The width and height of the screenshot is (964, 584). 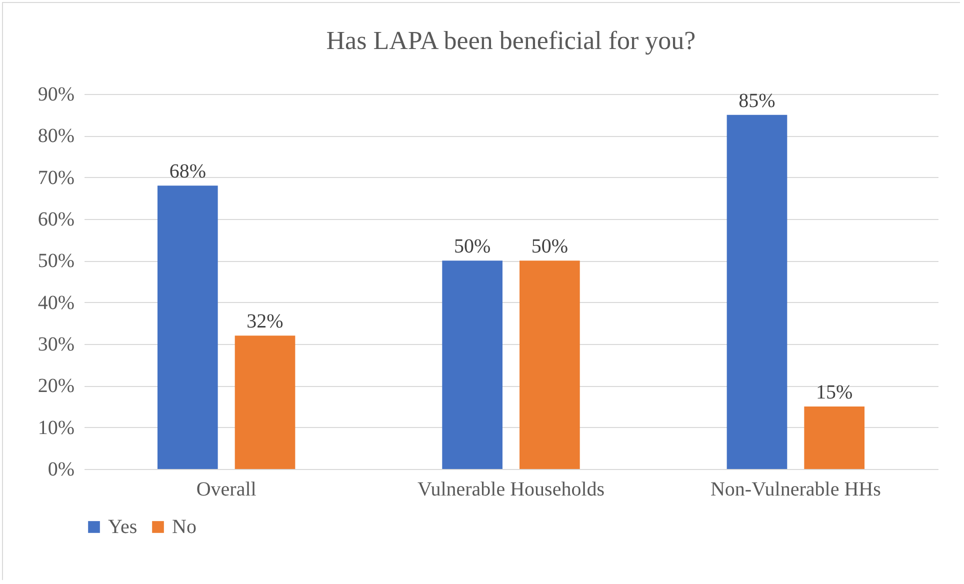 What do you see at coordinates (511, 40) in the screenshot?
I see `chart-title: Has LAPA been beneficial for you?` at bounding box center [511, 40].